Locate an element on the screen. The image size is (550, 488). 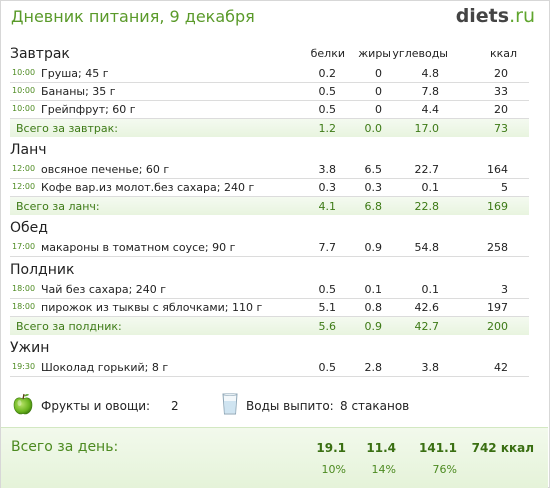
day-carbs-pct: 76% is located at coordinates (444, 469).